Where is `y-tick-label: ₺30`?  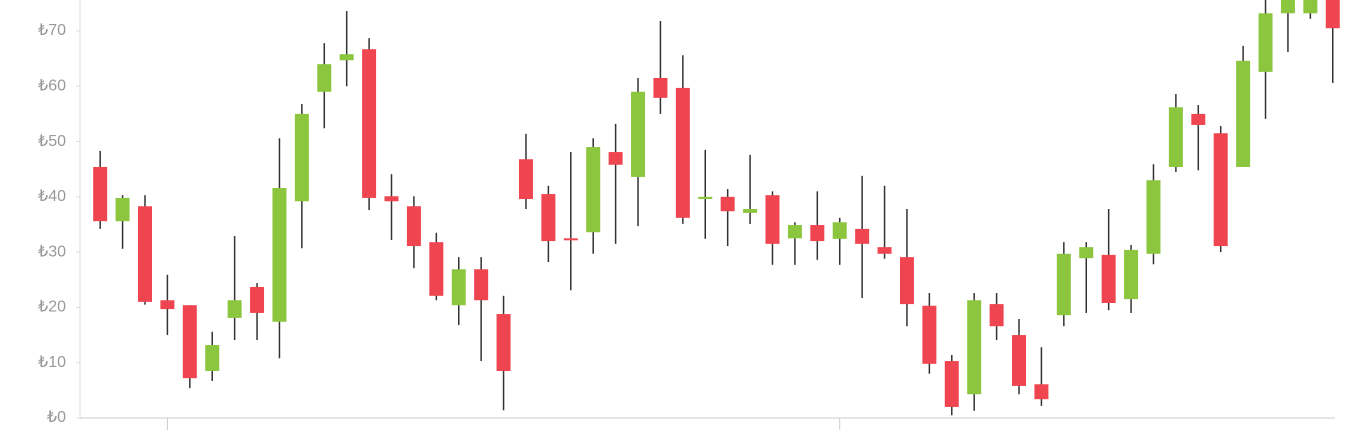 y-tick-label: ₺30 is located at coordinates (52, 251).